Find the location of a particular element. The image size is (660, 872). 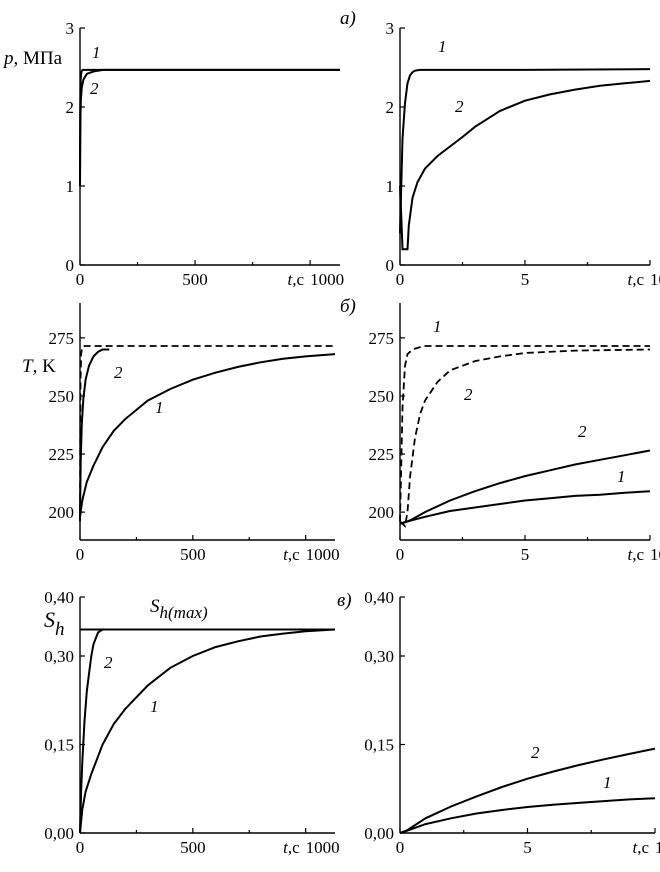

panel-label: в) is located at coordinates (344, 600).